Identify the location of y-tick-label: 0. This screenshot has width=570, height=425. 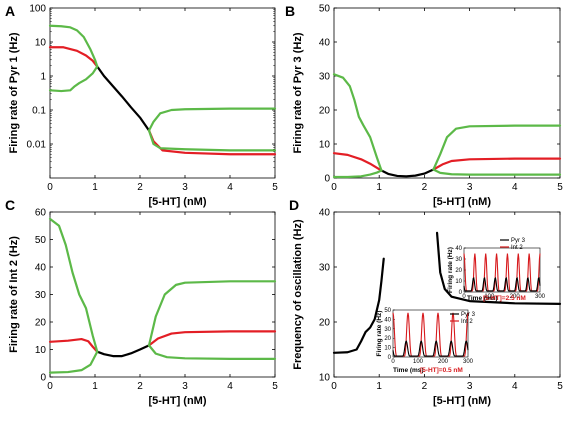
(327, 179).